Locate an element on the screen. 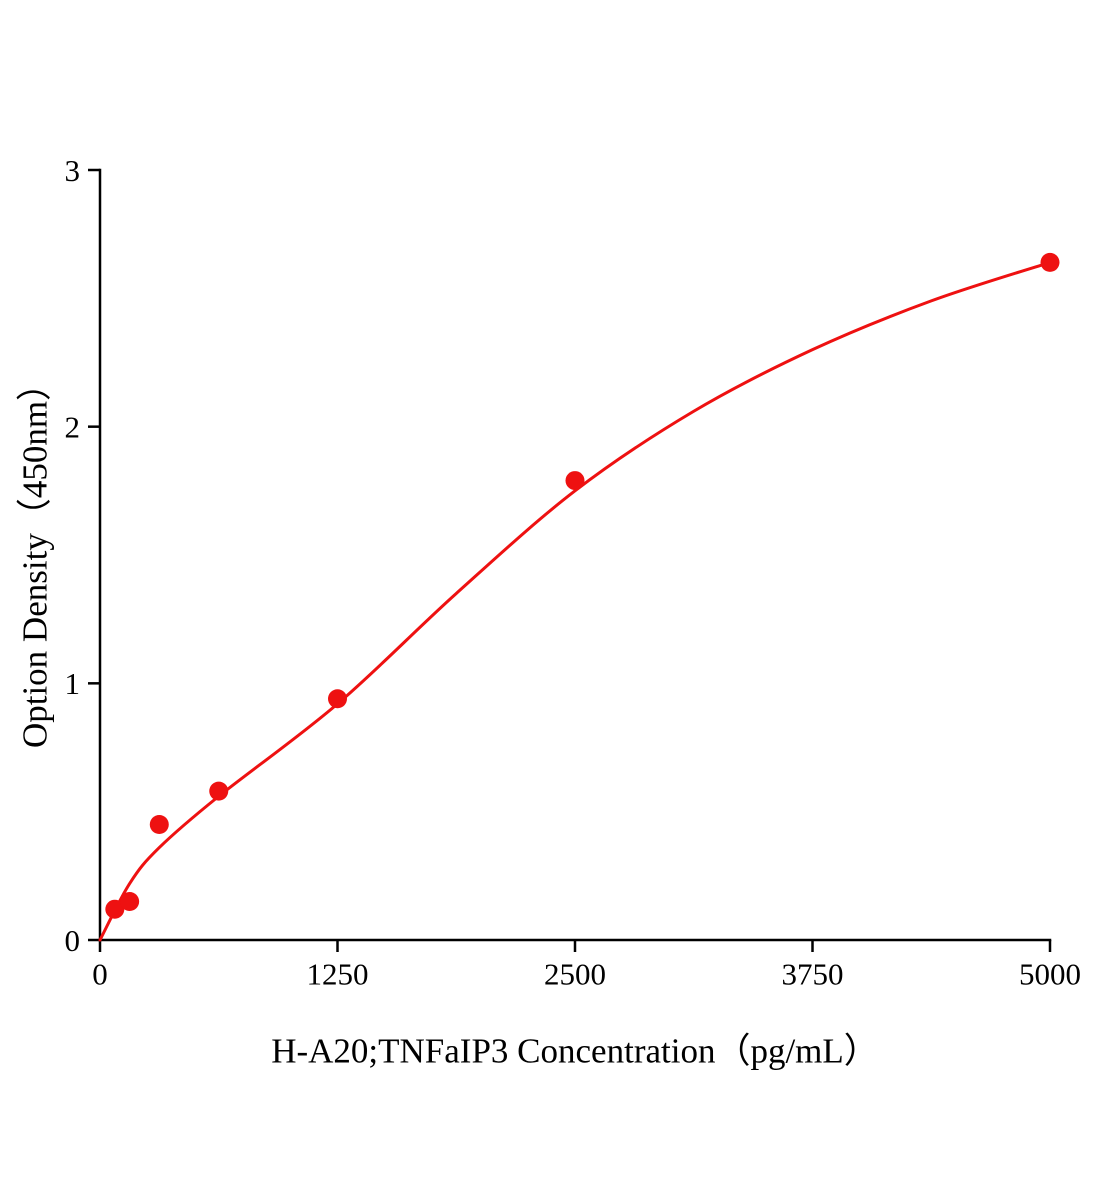 The image size is (1104, 1200). x-tick-label: 2500 is located at coordinates (575, 973).